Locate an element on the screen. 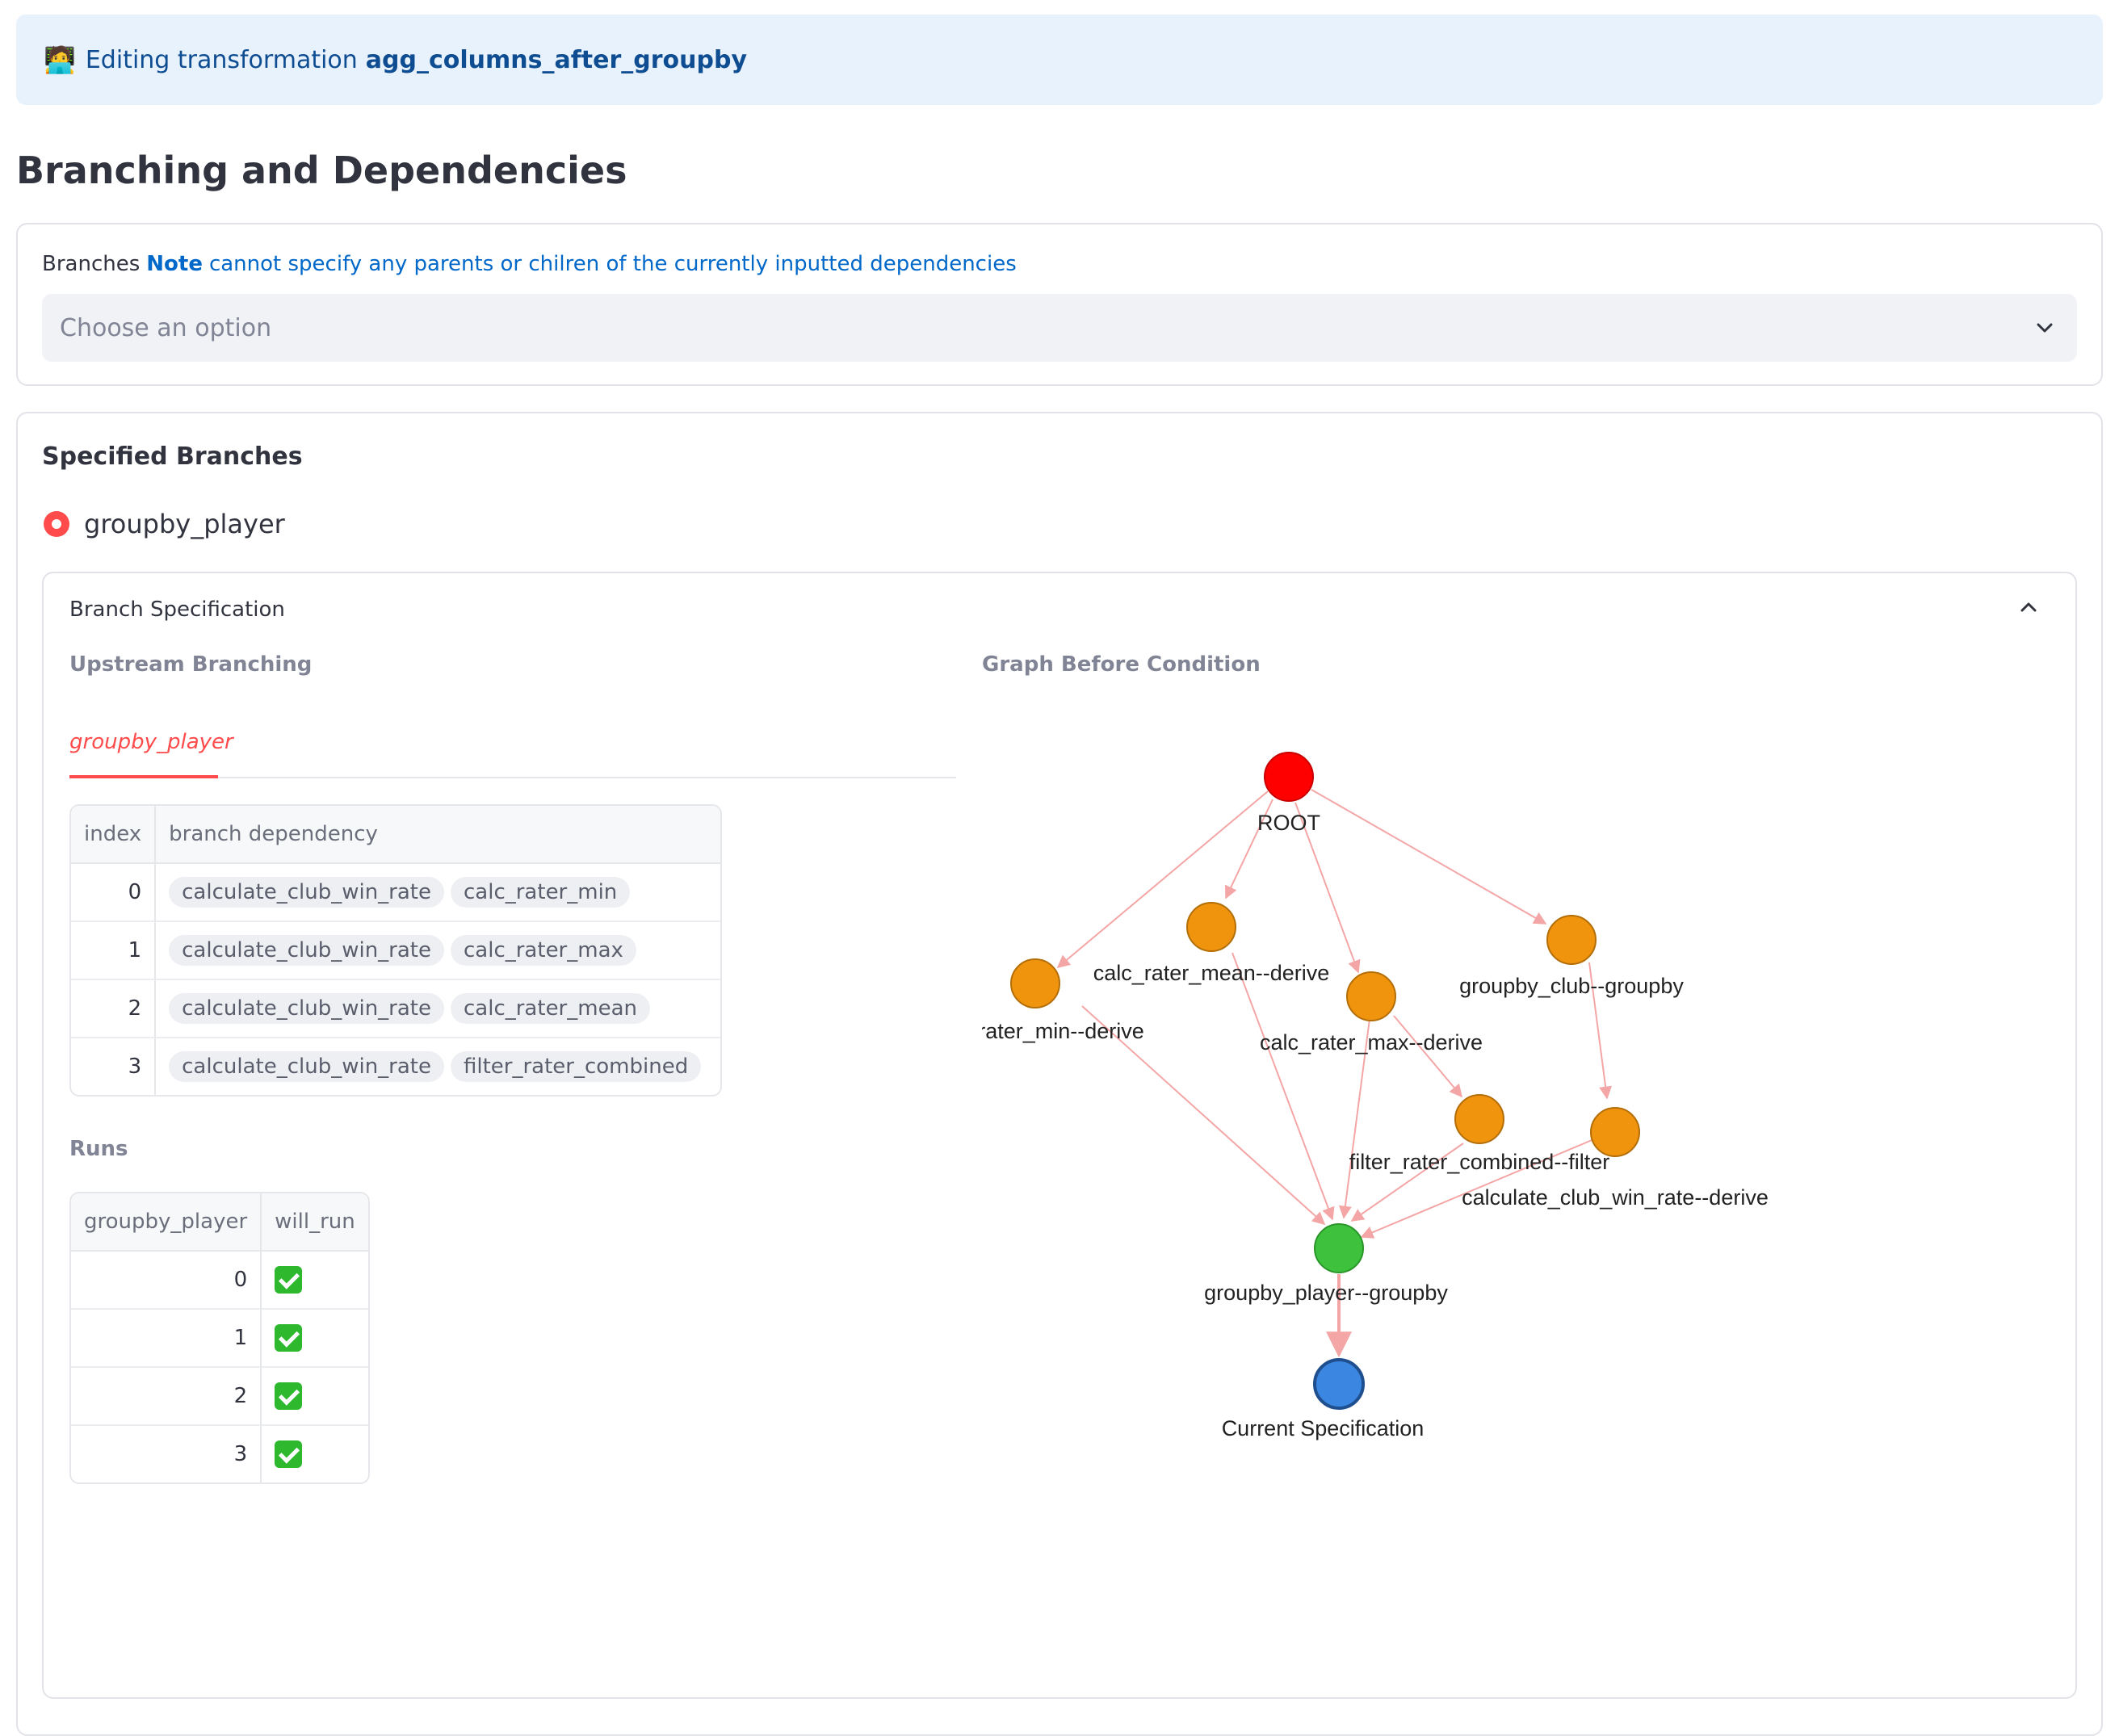  graph-node-club is located at coordinates (1571, 940).